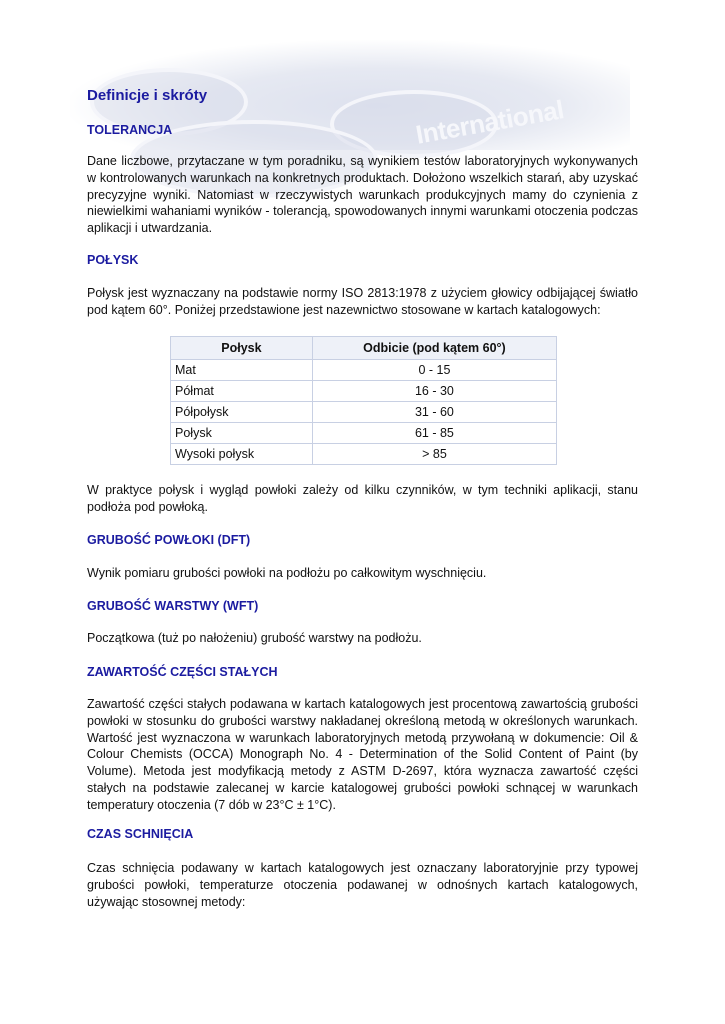  I want to click on page-title: Definicje i skróty, so click(147, 95).